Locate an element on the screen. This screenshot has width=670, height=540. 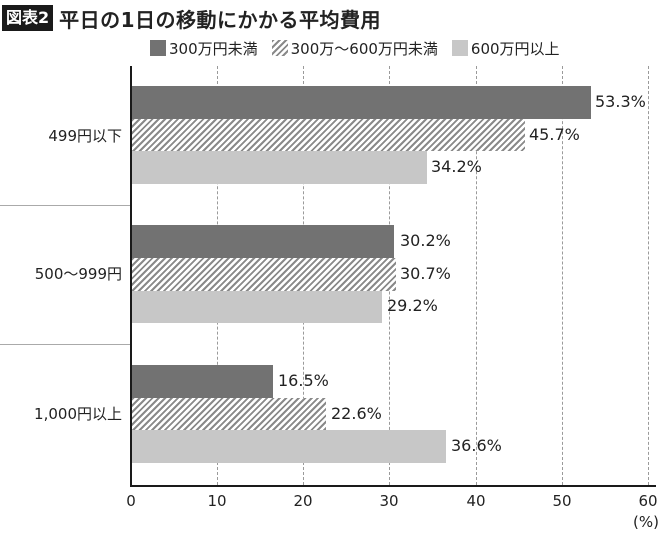
x-tick-label: 0 is located at coordinates (131, 501).